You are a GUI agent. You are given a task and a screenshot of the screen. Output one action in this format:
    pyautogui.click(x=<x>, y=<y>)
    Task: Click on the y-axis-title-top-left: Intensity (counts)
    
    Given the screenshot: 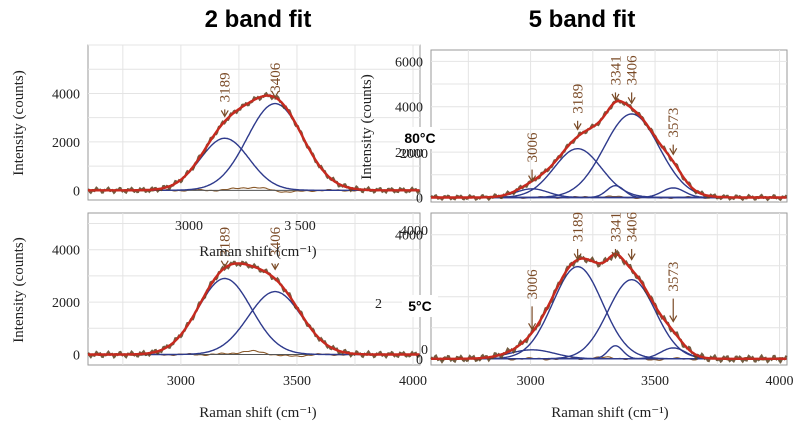 What is the action you would take?
    pyautogui.click(x=19, y=122)
    